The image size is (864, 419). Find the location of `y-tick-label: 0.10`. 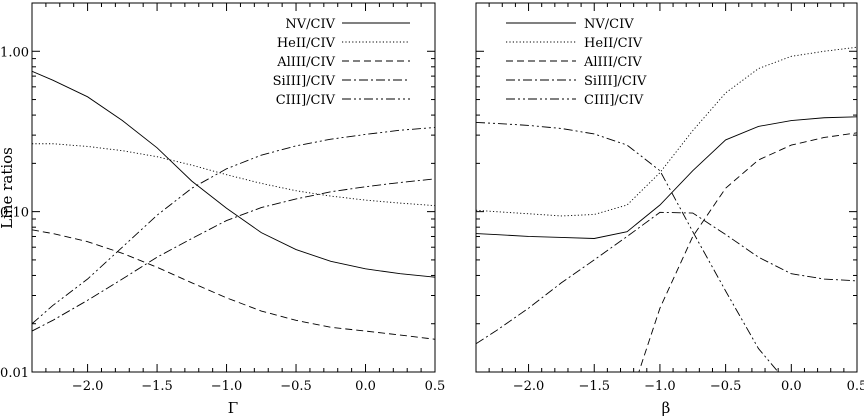

y-tick-label: 0.10 is located at coordinates (14, 213).